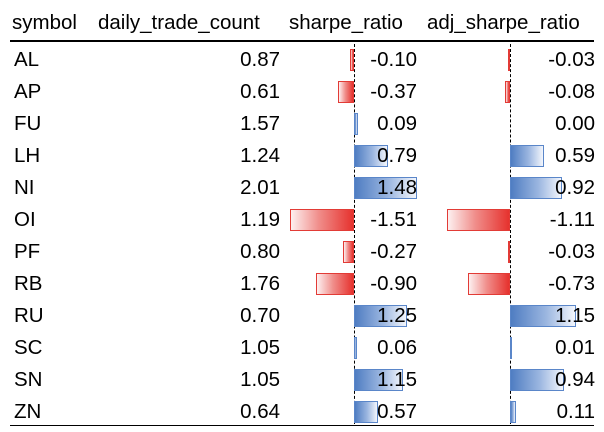  Describe the element at coordinates (28, 123) in the screenshot. I see `symbol-cell: FU` at that location.